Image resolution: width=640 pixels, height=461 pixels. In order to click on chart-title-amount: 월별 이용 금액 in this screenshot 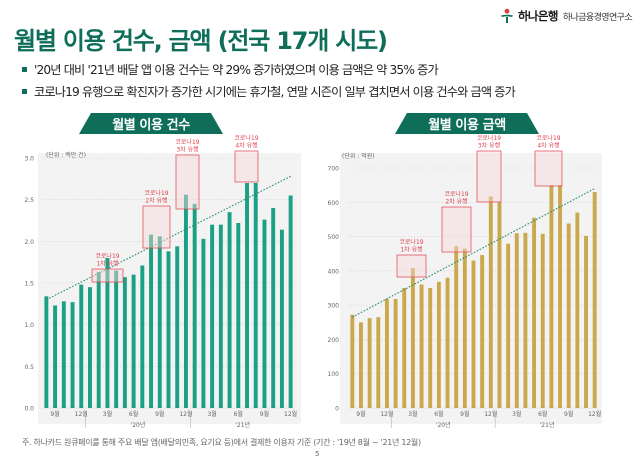, I will do `click(467, 123)`.